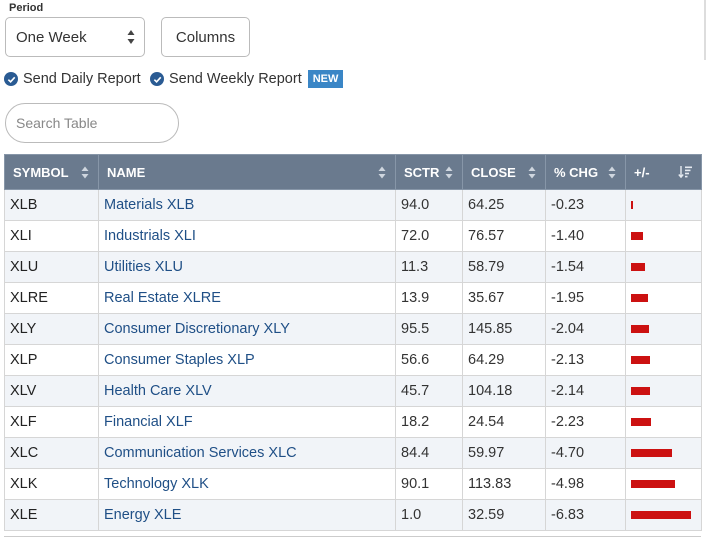 This screenshot has width=706, height=545. What do you see at coordinates (51, 205) in the screenshot?
I see `symbol-cell: XLB` at bounding box center [51, 205].